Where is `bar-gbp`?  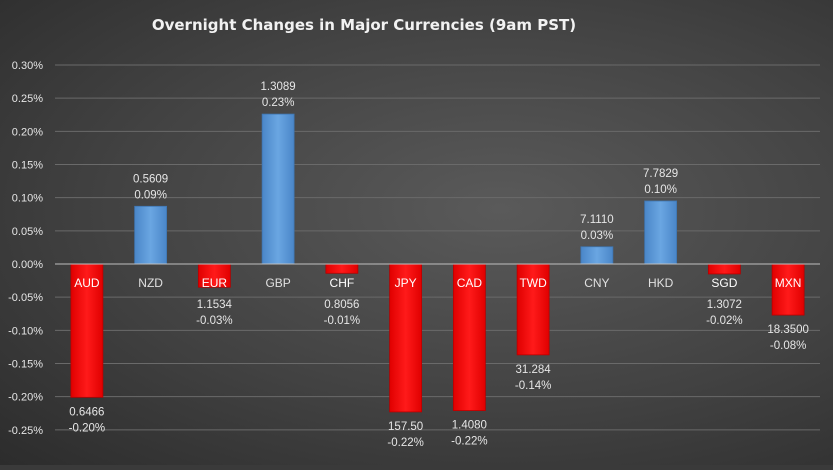 bar-gbp is located at coordinates (278, 189).